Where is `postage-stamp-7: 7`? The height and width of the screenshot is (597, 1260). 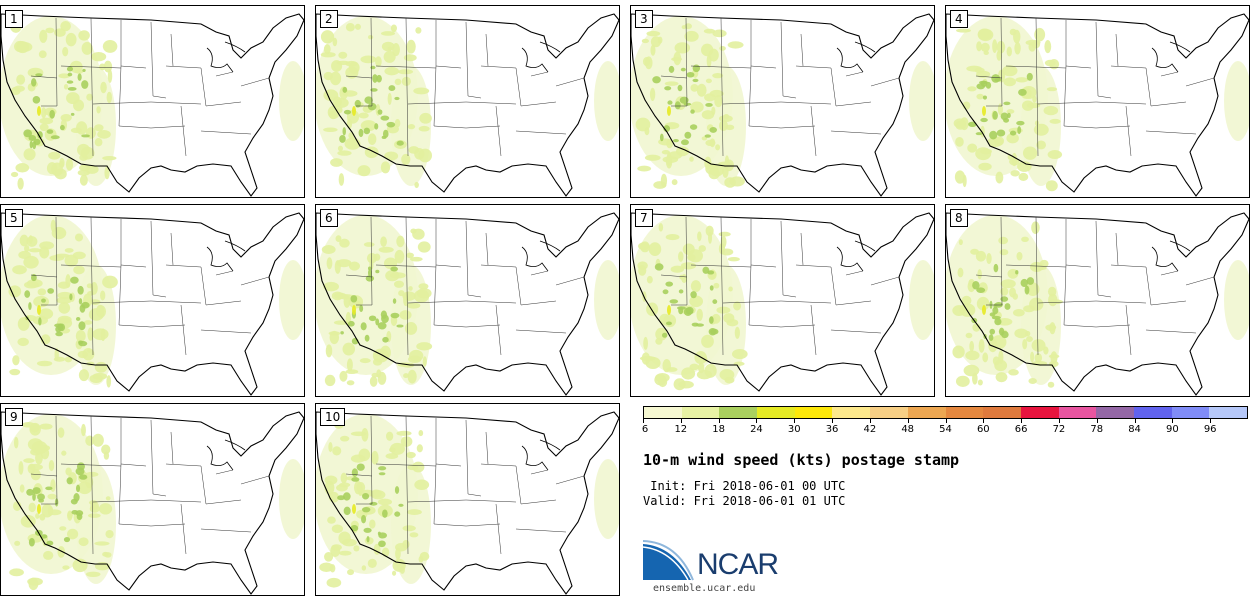 postage-stamp-7: 7 is located at coordinates (782, 300).